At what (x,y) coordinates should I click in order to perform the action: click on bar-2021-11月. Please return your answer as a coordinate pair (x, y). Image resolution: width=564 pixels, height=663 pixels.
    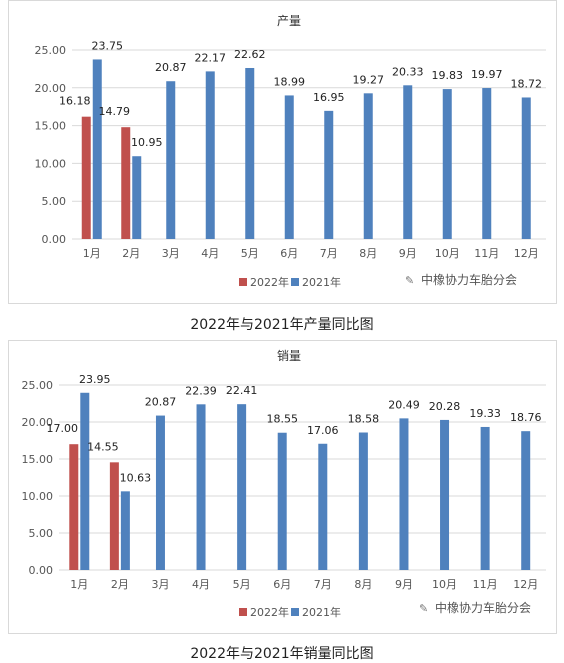
    Looking at the image, I should click on (487, 164).